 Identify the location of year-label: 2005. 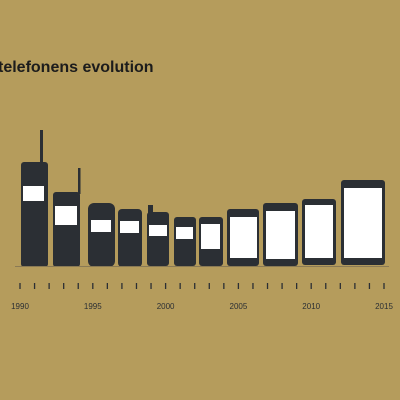
(239, 306).